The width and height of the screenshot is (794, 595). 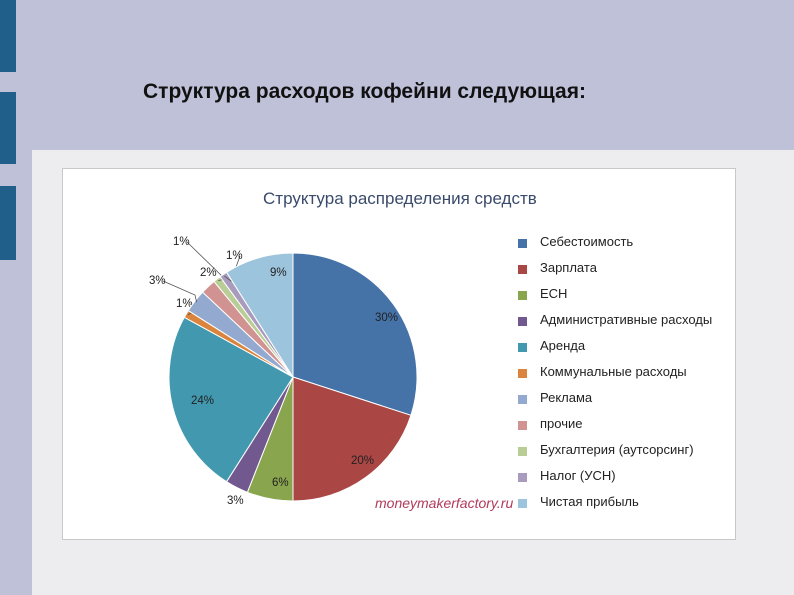 What do you see at coordinates (278, 273) in the screenshot?
I see `slice-value-label: 9%` at bounding box center [278, 273].